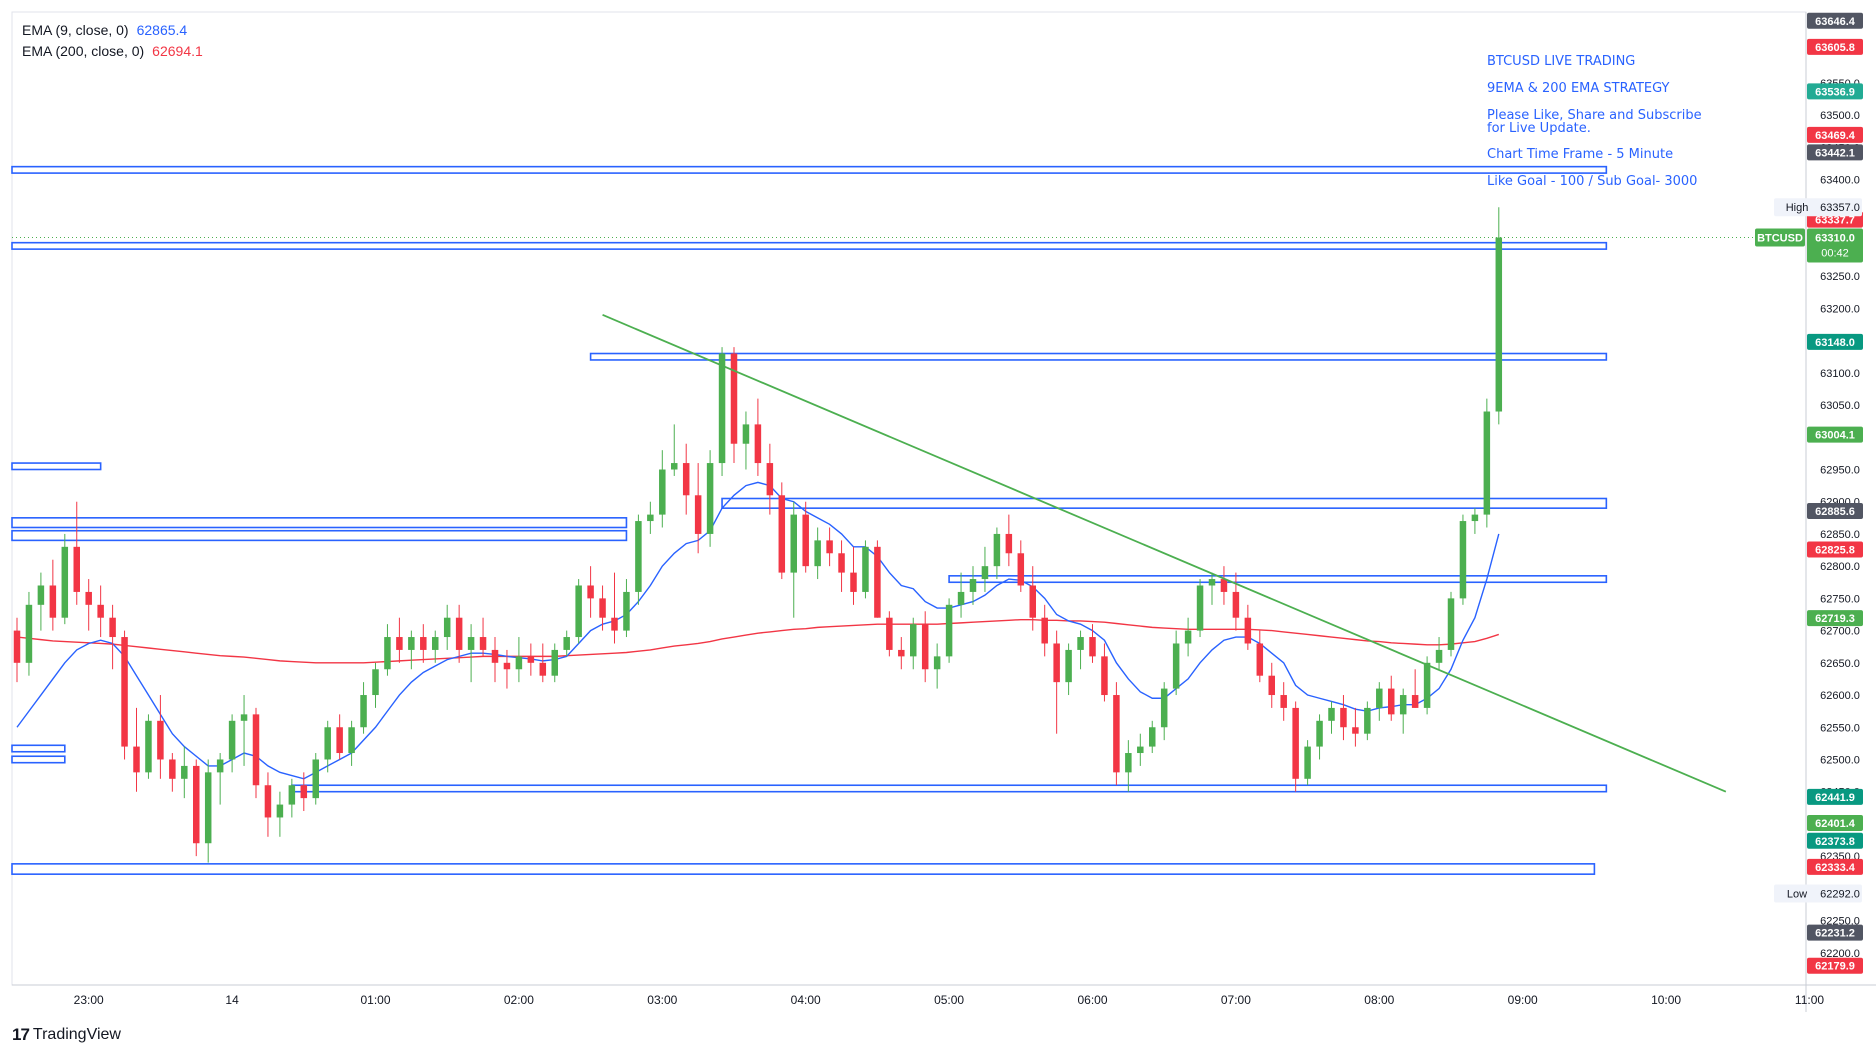  I want to click on tradingview-brand: 17 TradingView, so click(66, 1035).